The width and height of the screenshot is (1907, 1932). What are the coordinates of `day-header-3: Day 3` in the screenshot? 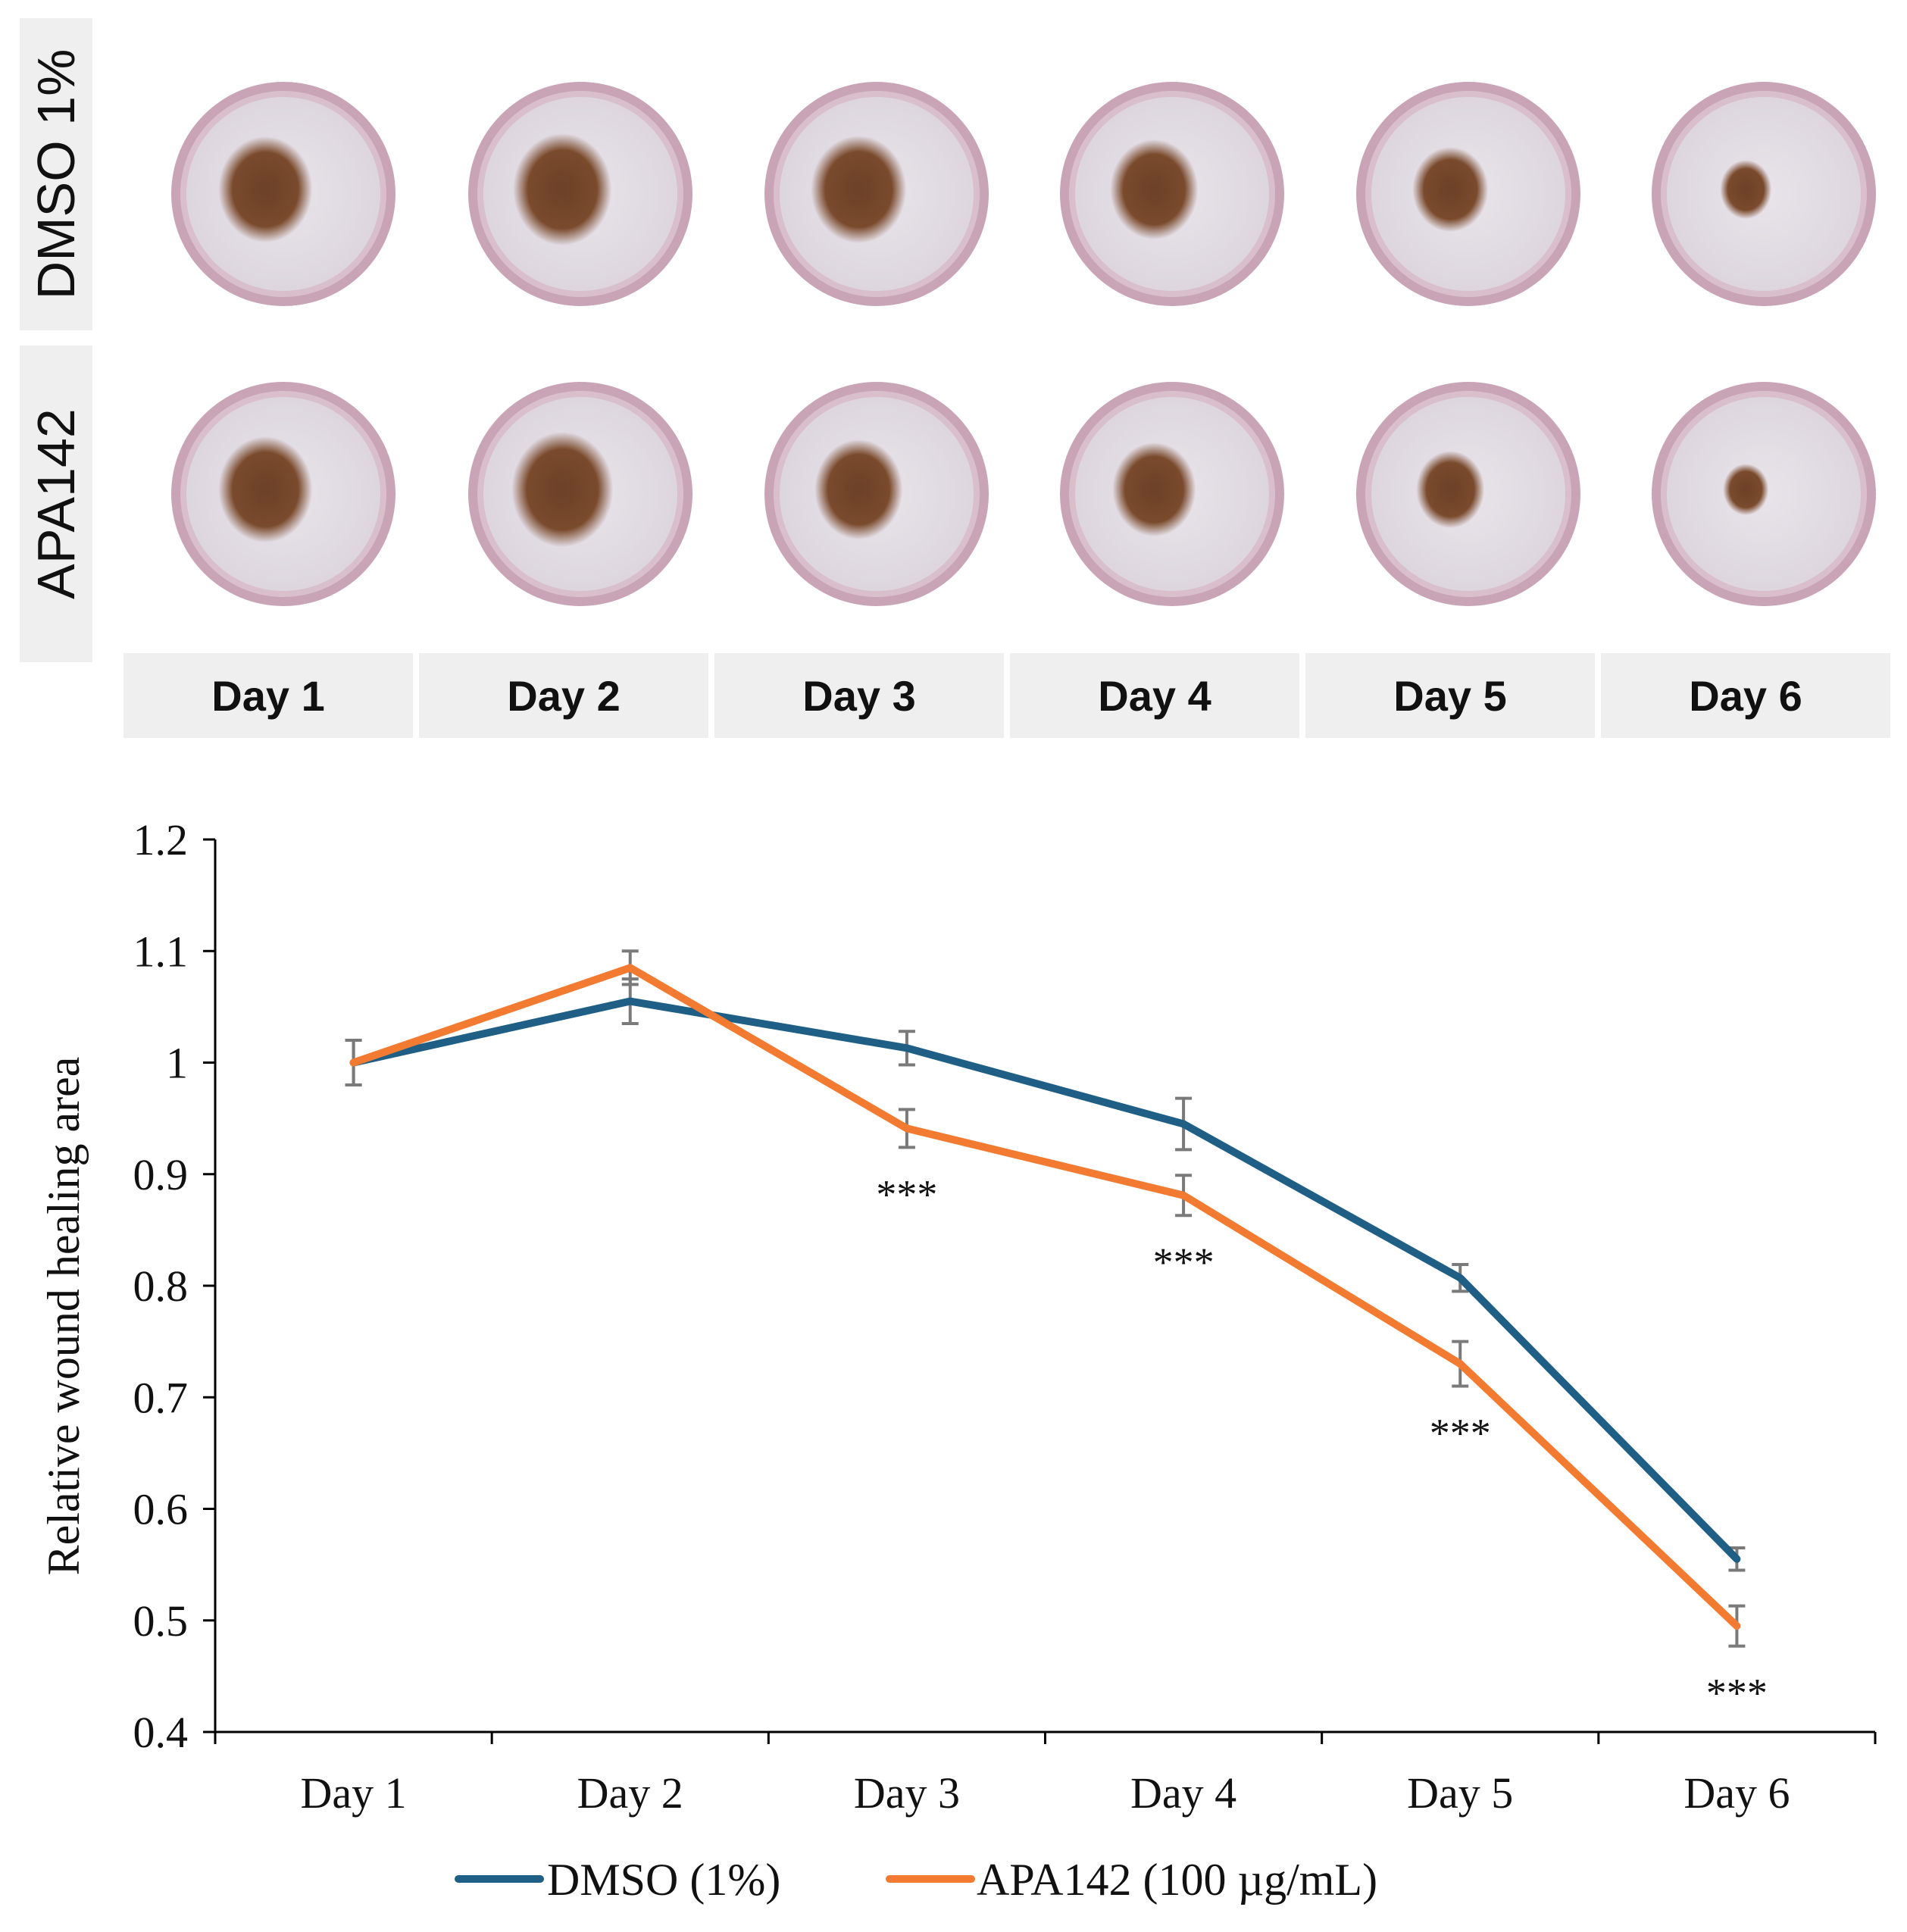 It's located at (859, 695).